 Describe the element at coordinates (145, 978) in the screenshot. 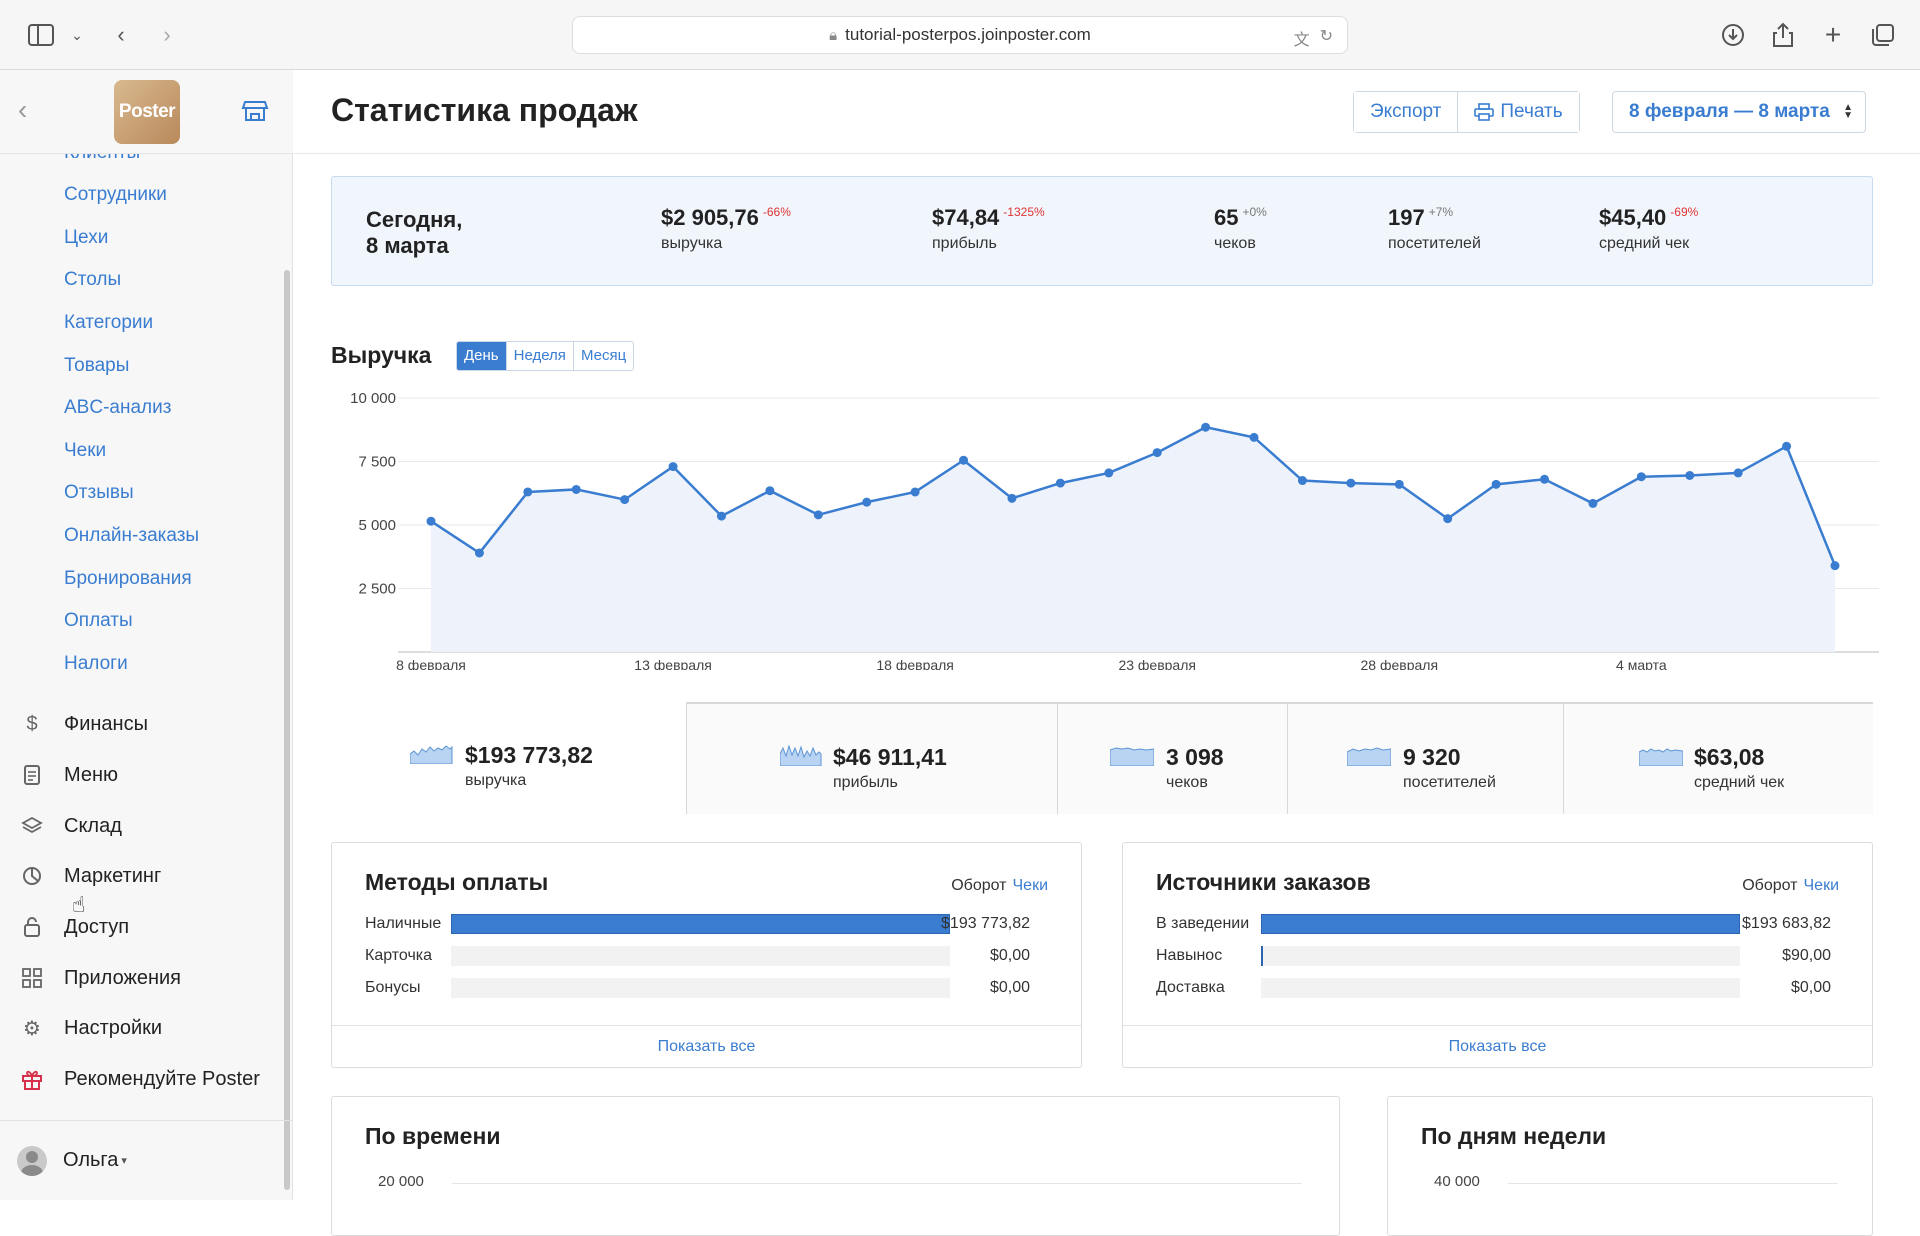

I see `sidebar-item-apps: Приложения` at that location.